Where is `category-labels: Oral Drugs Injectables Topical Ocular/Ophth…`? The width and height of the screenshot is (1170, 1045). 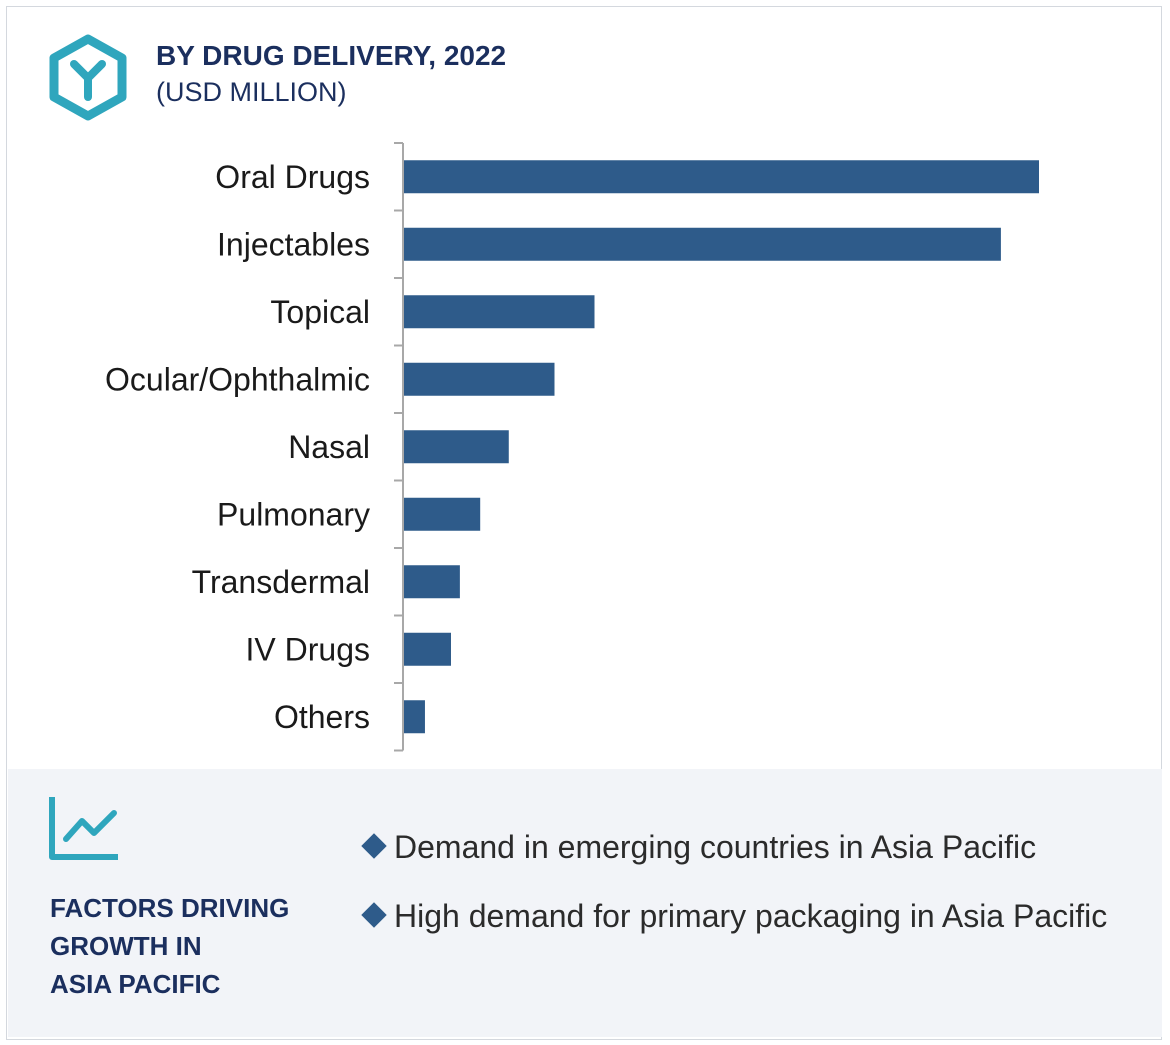 category-labels: Oral Drugs Injectables Topical Ocular/Ophth… is located at coordinates (237, 447).